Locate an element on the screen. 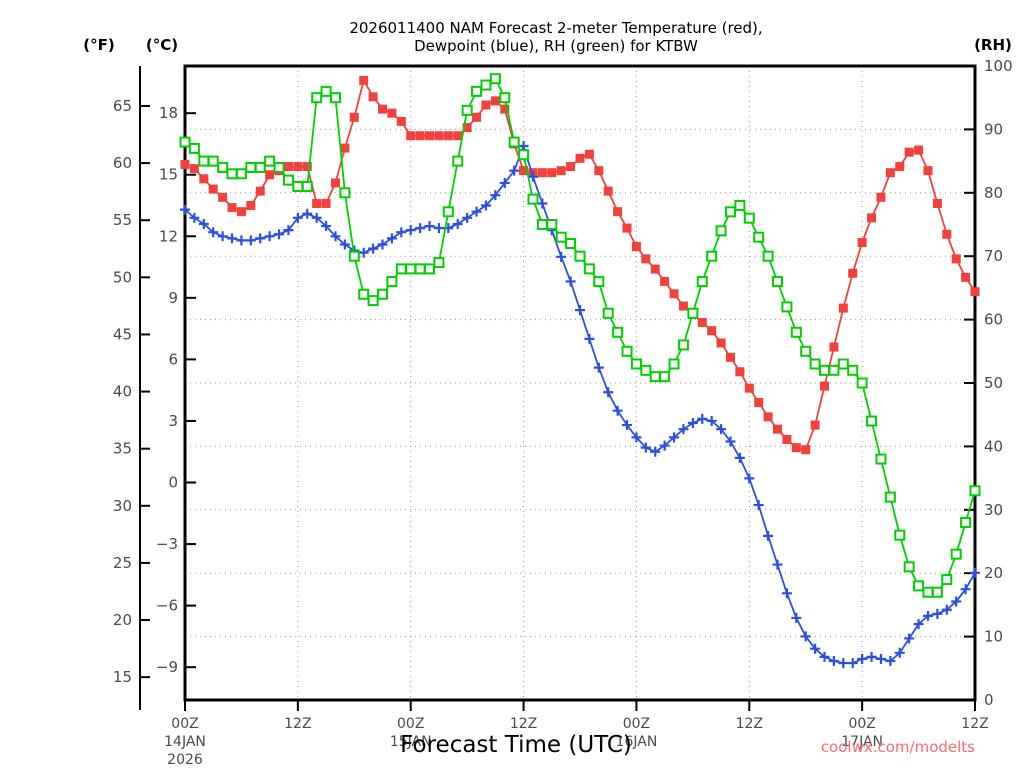 The width and height of the screenshot is (1024, 768). celsius-tick-label: −6 is located at coordinates (167, 606).